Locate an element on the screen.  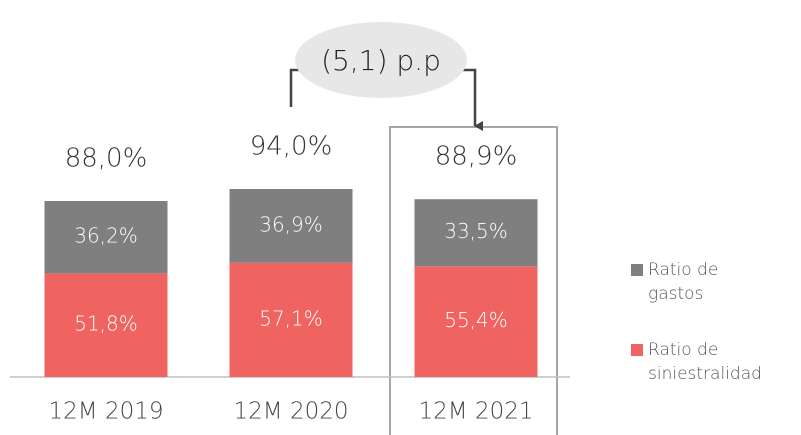
annotation: (5,1) p.p is located at coordinates (381, 60).